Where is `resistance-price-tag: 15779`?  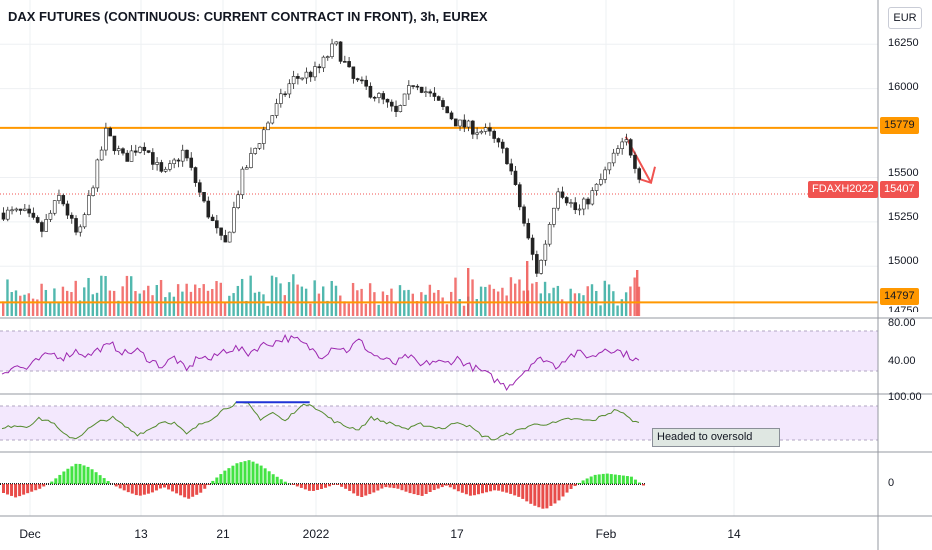
resistance-price-tag: 15779 is located at coordinates (899, 125).